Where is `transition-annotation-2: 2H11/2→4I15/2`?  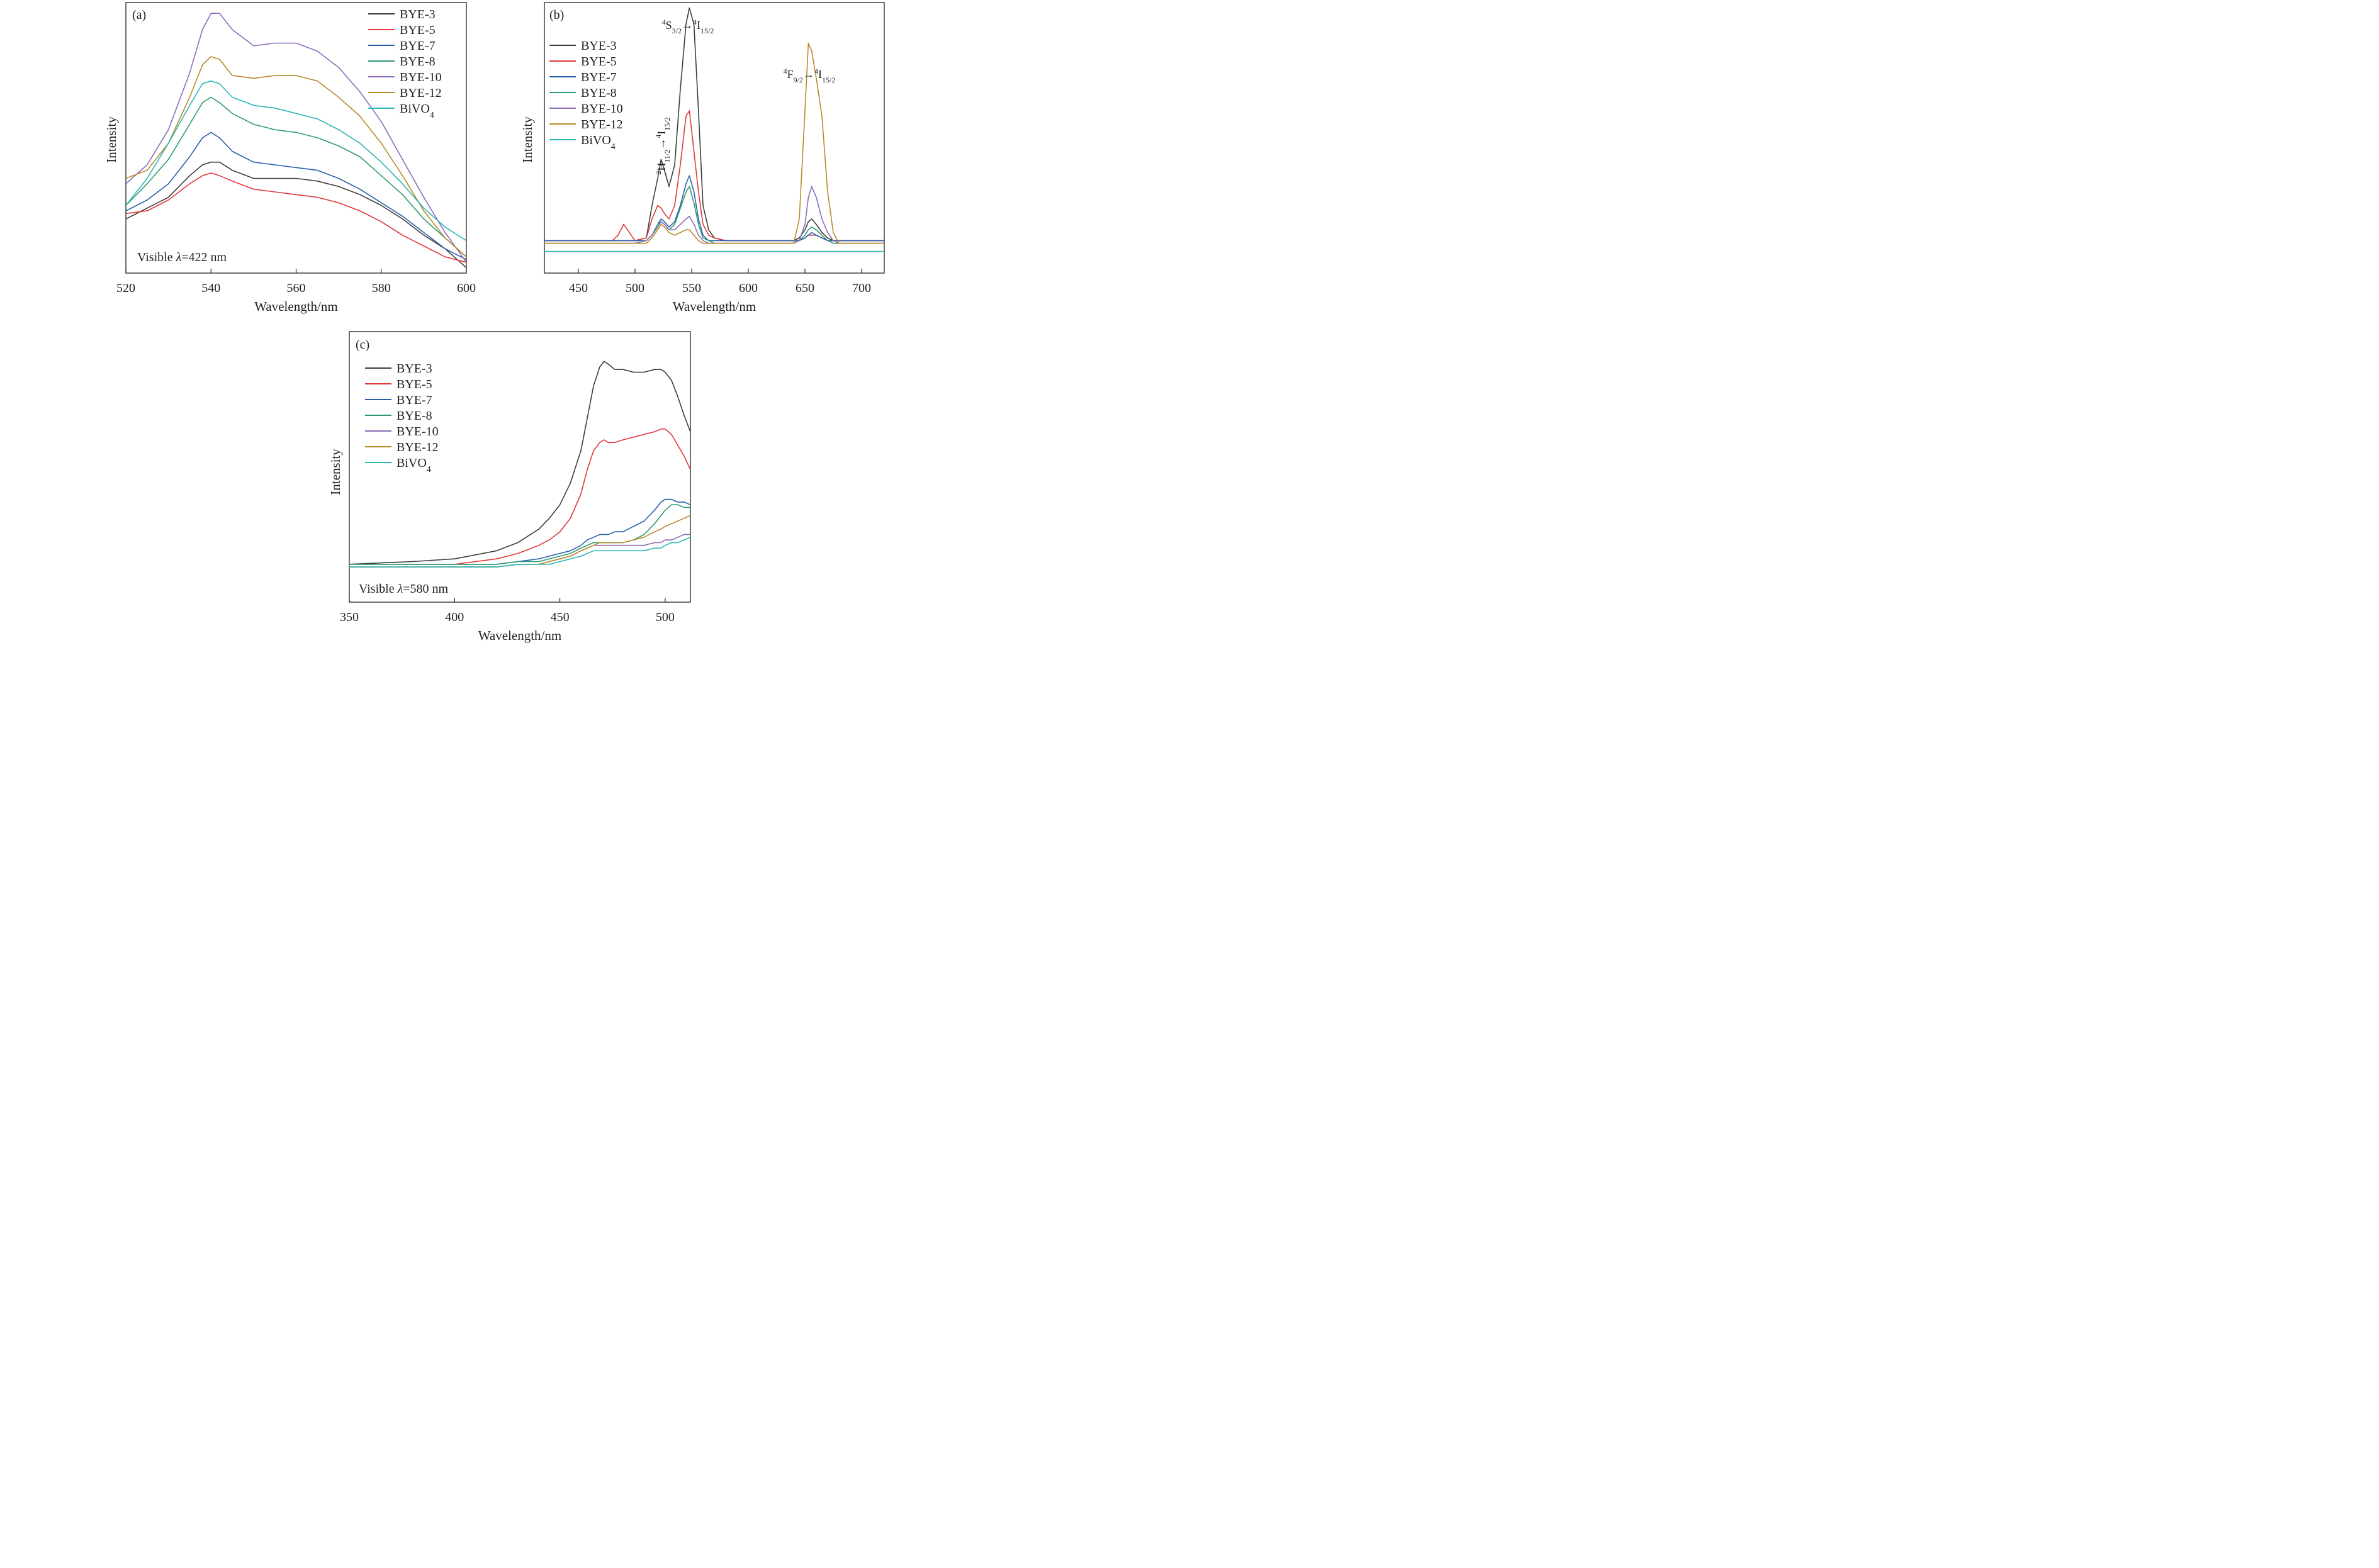
transition-annotation-2: 2H11/2→4I15/2 is located at coordinates (663, 145).